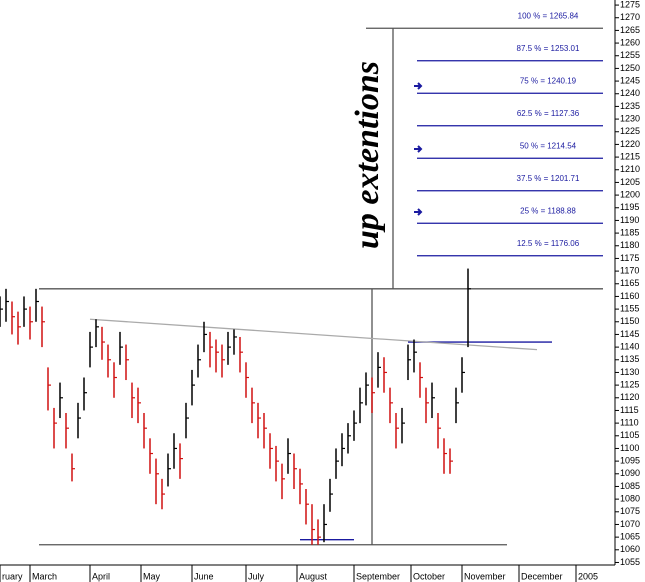  Describe the element at coordinates (548, 178) in the screenshot. I see `fib-label: 37.5 % = 1201.71` at that location.